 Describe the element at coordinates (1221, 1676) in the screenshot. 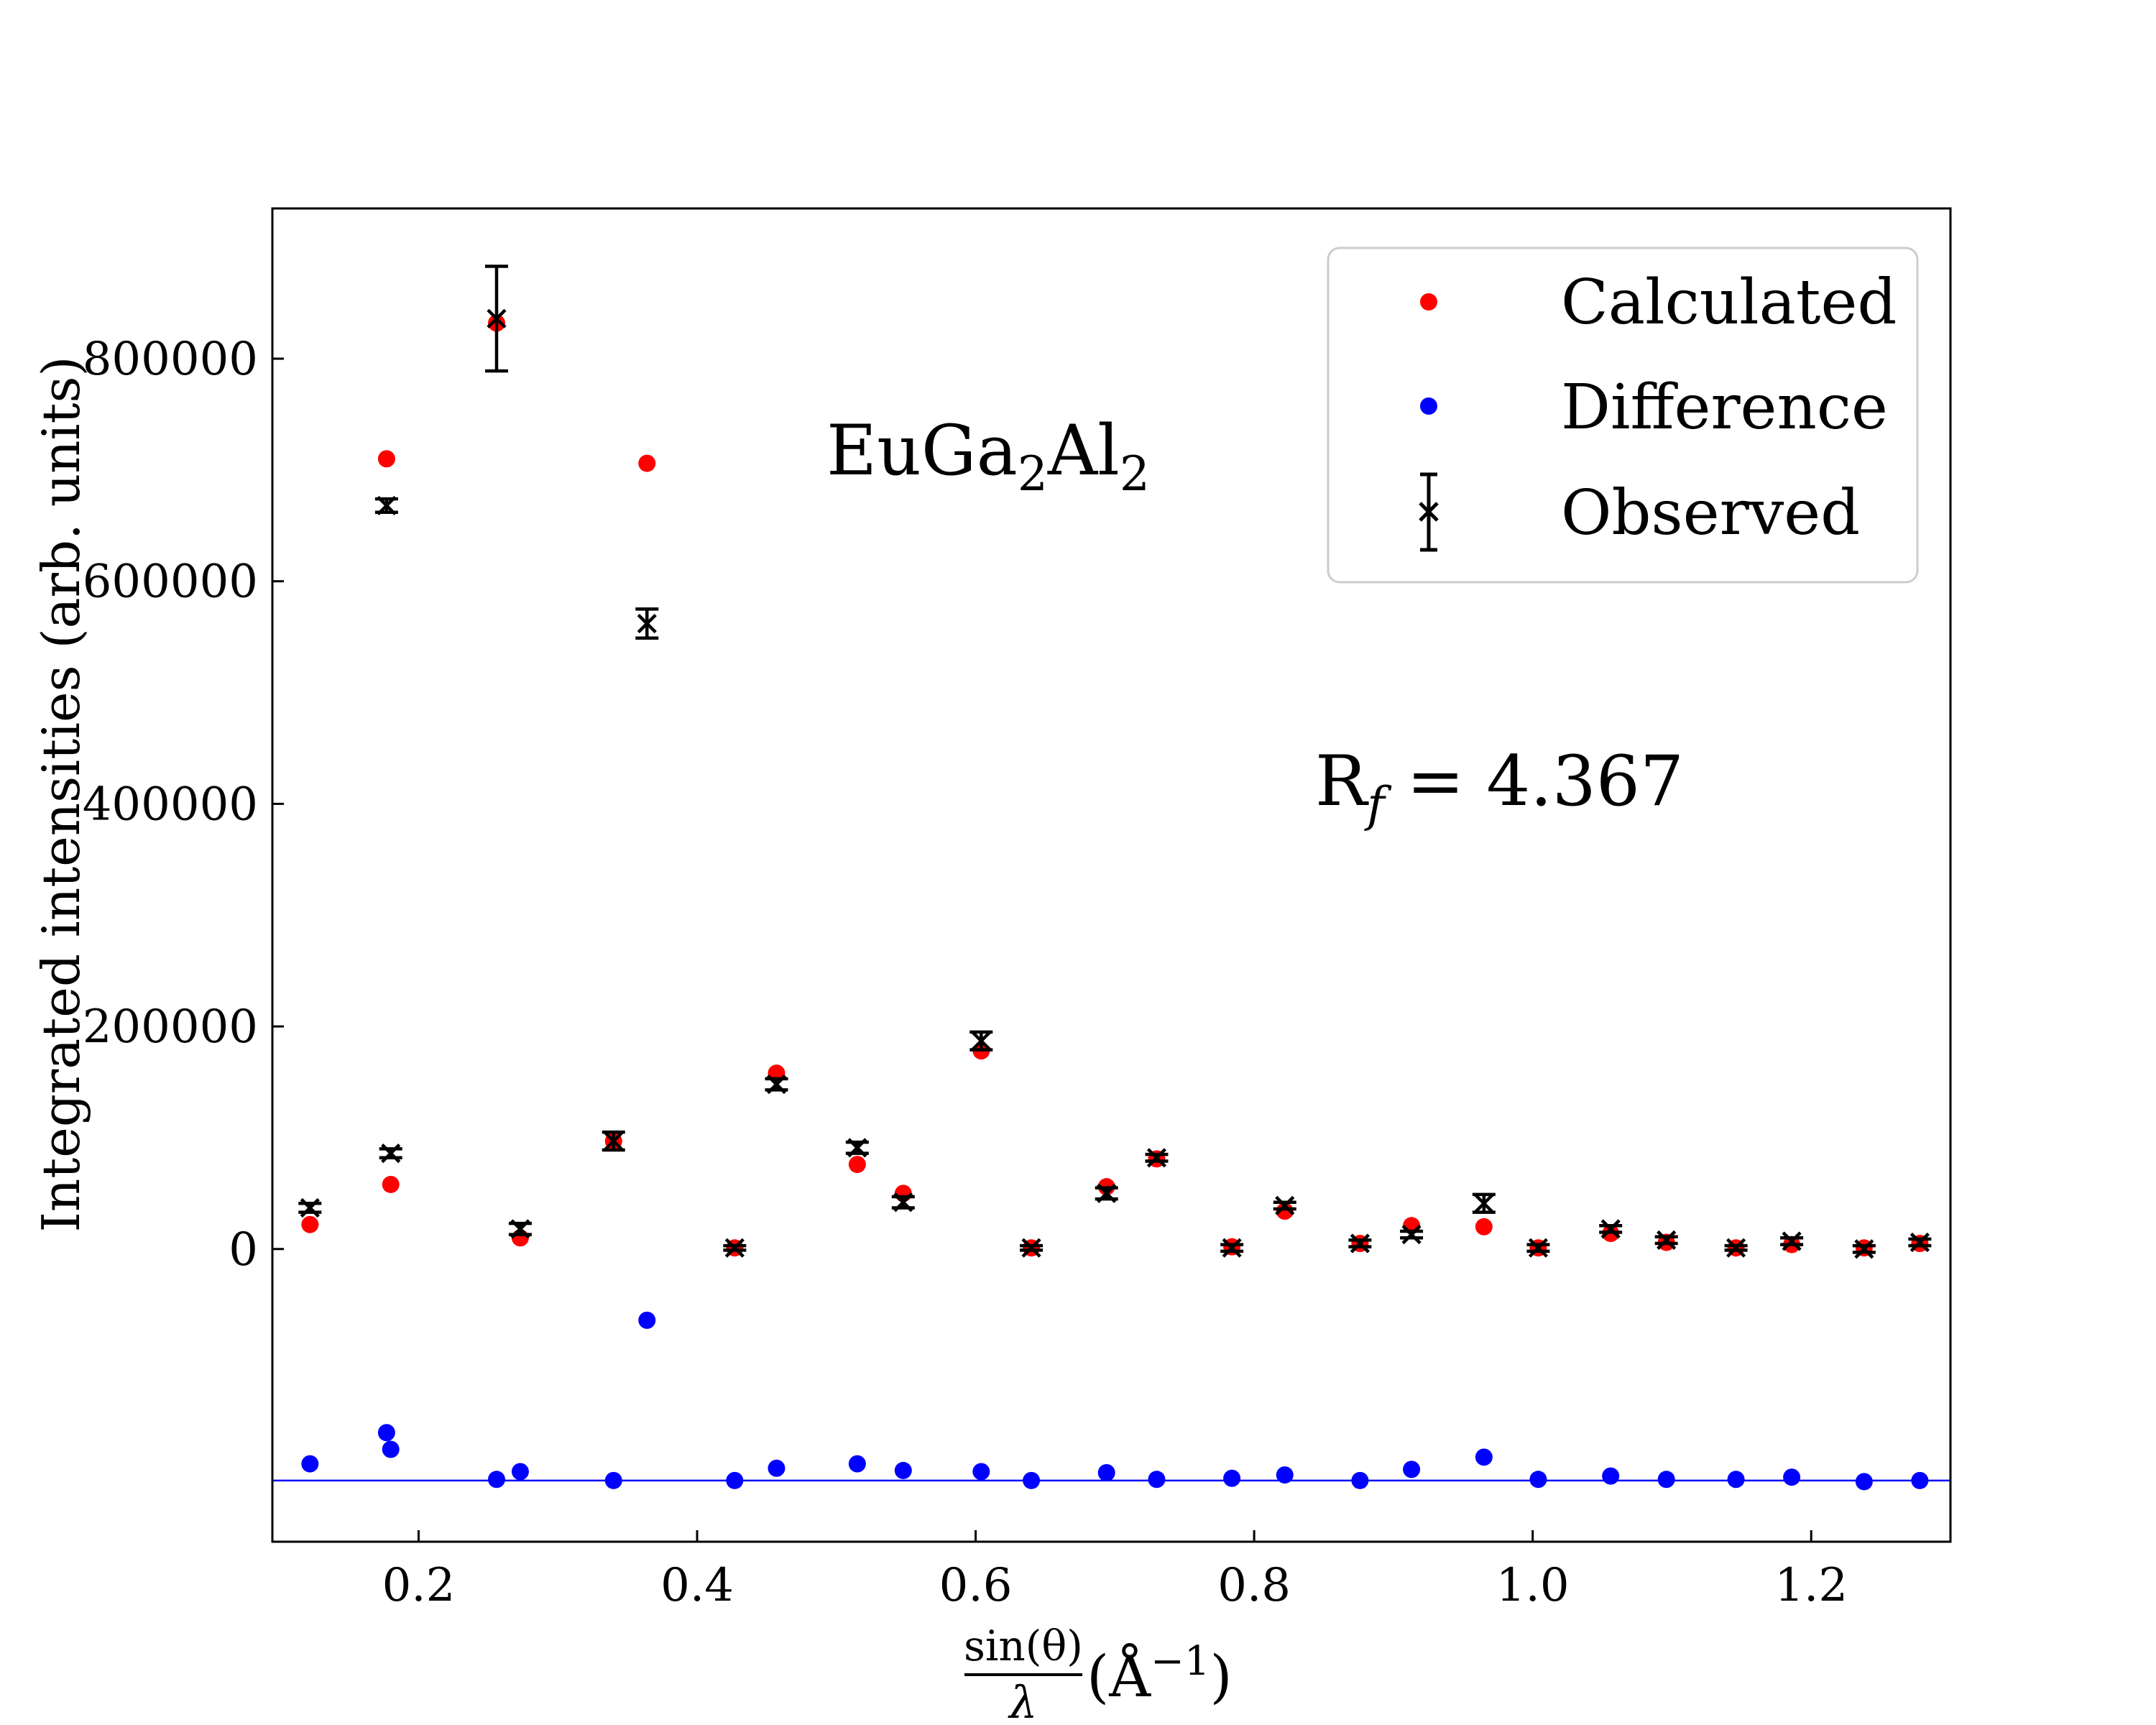

I see `x-axis-unit-close: )` at that location.